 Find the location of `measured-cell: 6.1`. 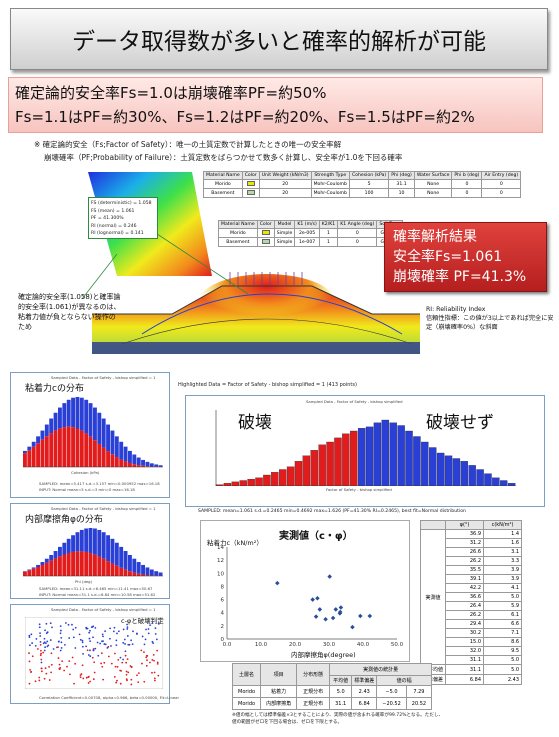

measured-cell: 6.1 is located at coordinates (503, 615).